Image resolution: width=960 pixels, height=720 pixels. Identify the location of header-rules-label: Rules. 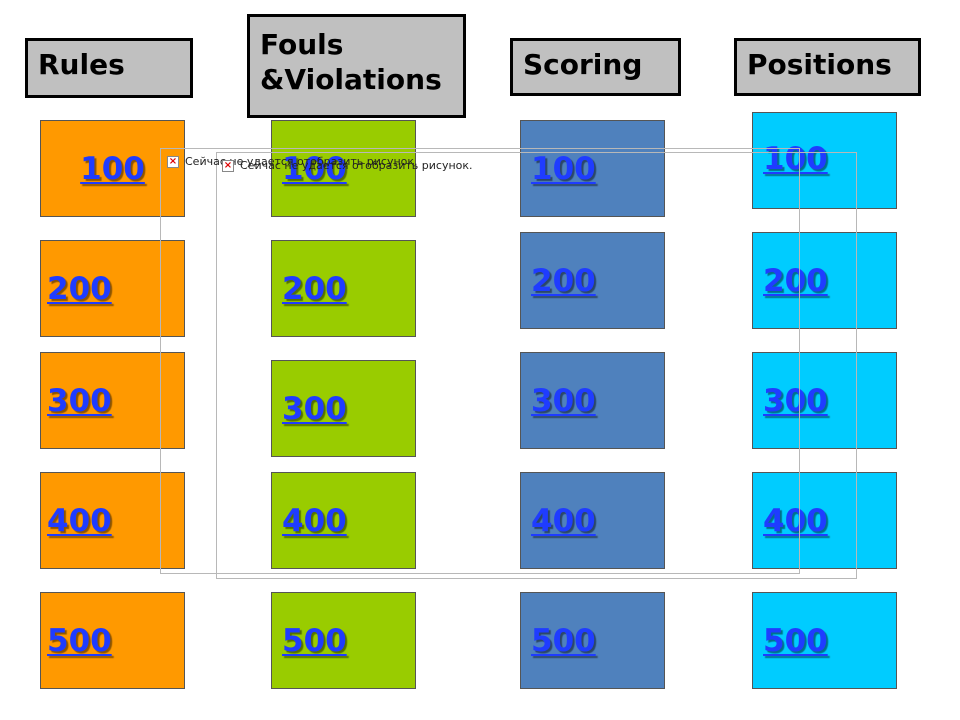
(81, 64).